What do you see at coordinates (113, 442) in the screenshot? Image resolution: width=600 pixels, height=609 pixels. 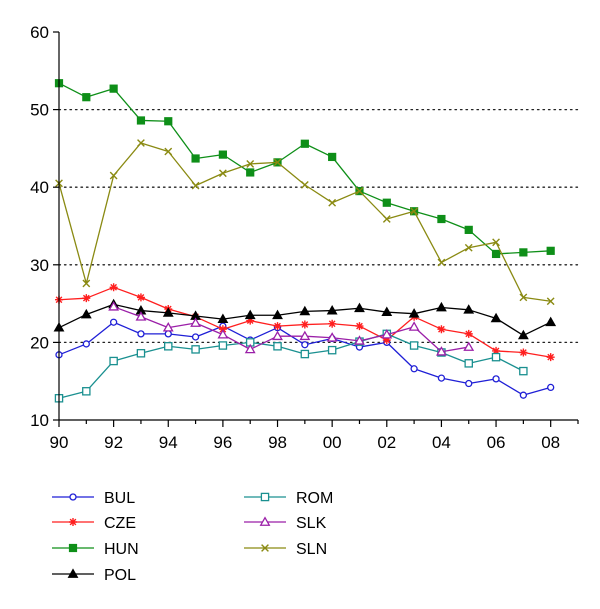 I see `x-tick-label: 92` at bounding box center [113, 442].